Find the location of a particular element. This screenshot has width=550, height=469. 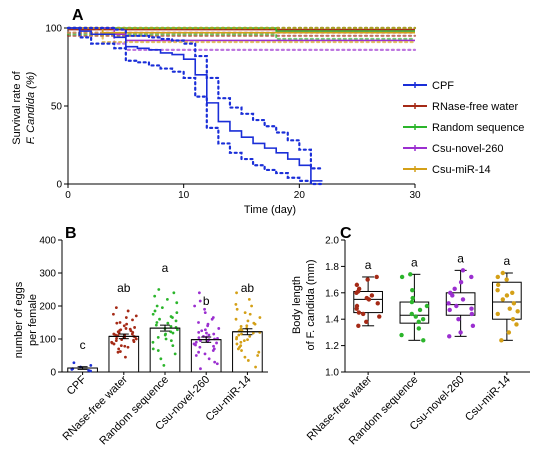

panel-label-b: B is located at coordinates (71, 233).